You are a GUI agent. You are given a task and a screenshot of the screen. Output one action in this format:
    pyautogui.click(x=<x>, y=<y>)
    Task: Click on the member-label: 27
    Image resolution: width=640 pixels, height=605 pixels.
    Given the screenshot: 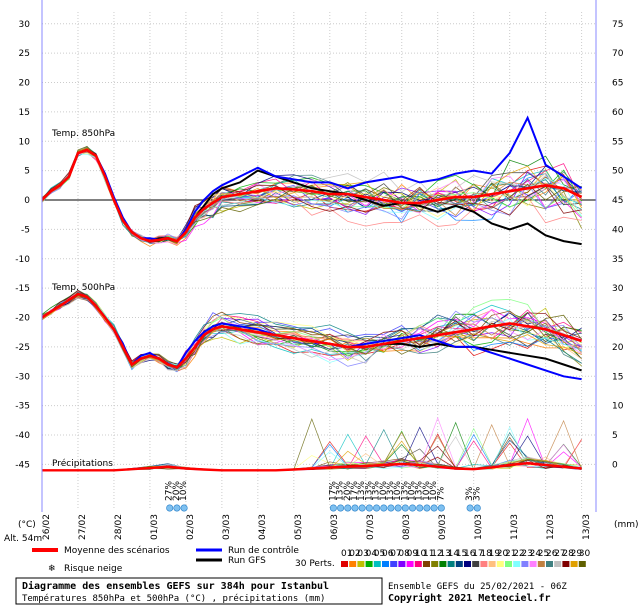 What is the action you would take?
    pyautogui.click(x=559, y=554)
    